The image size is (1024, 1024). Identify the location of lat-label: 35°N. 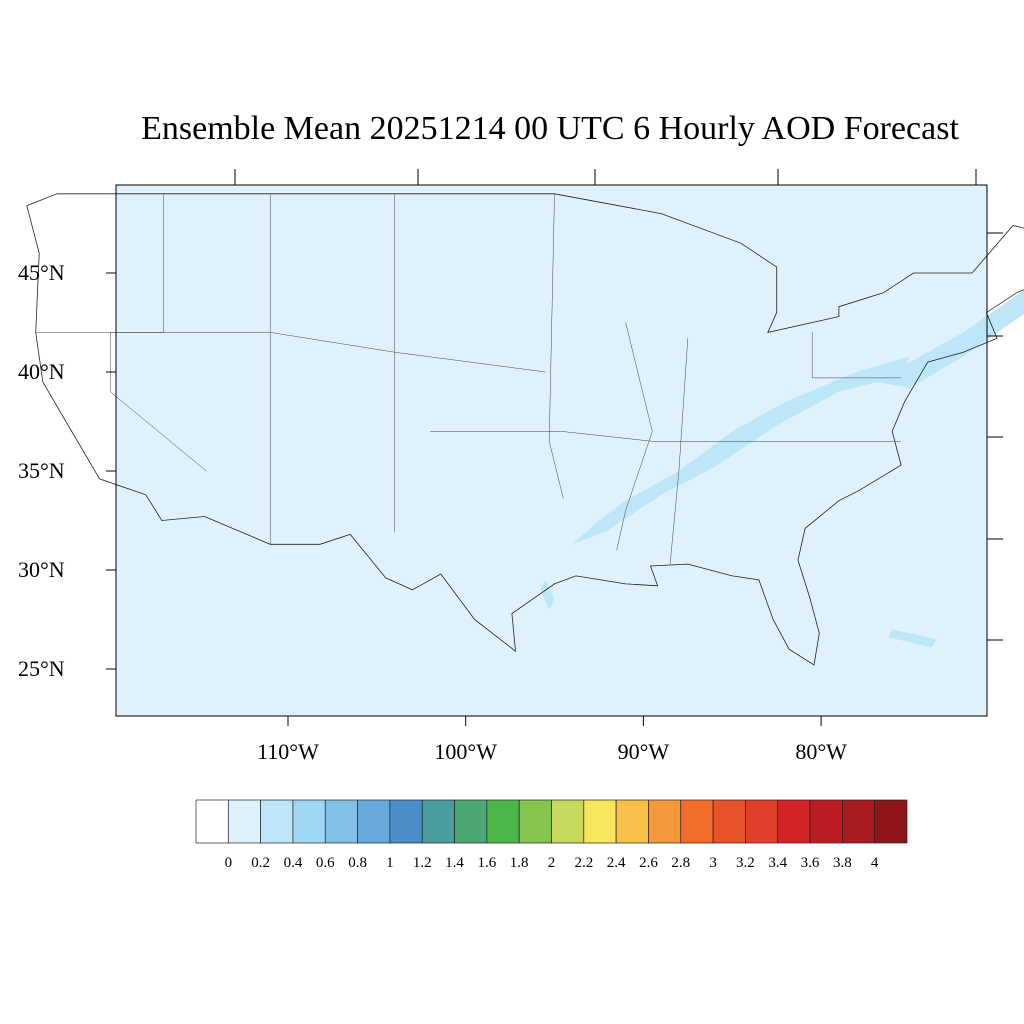
(41, 470).